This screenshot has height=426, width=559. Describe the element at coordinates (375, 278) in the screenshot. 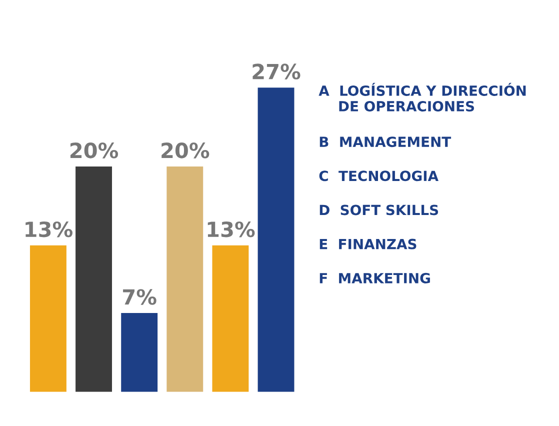

I see `text: F MARKETING` at that location.